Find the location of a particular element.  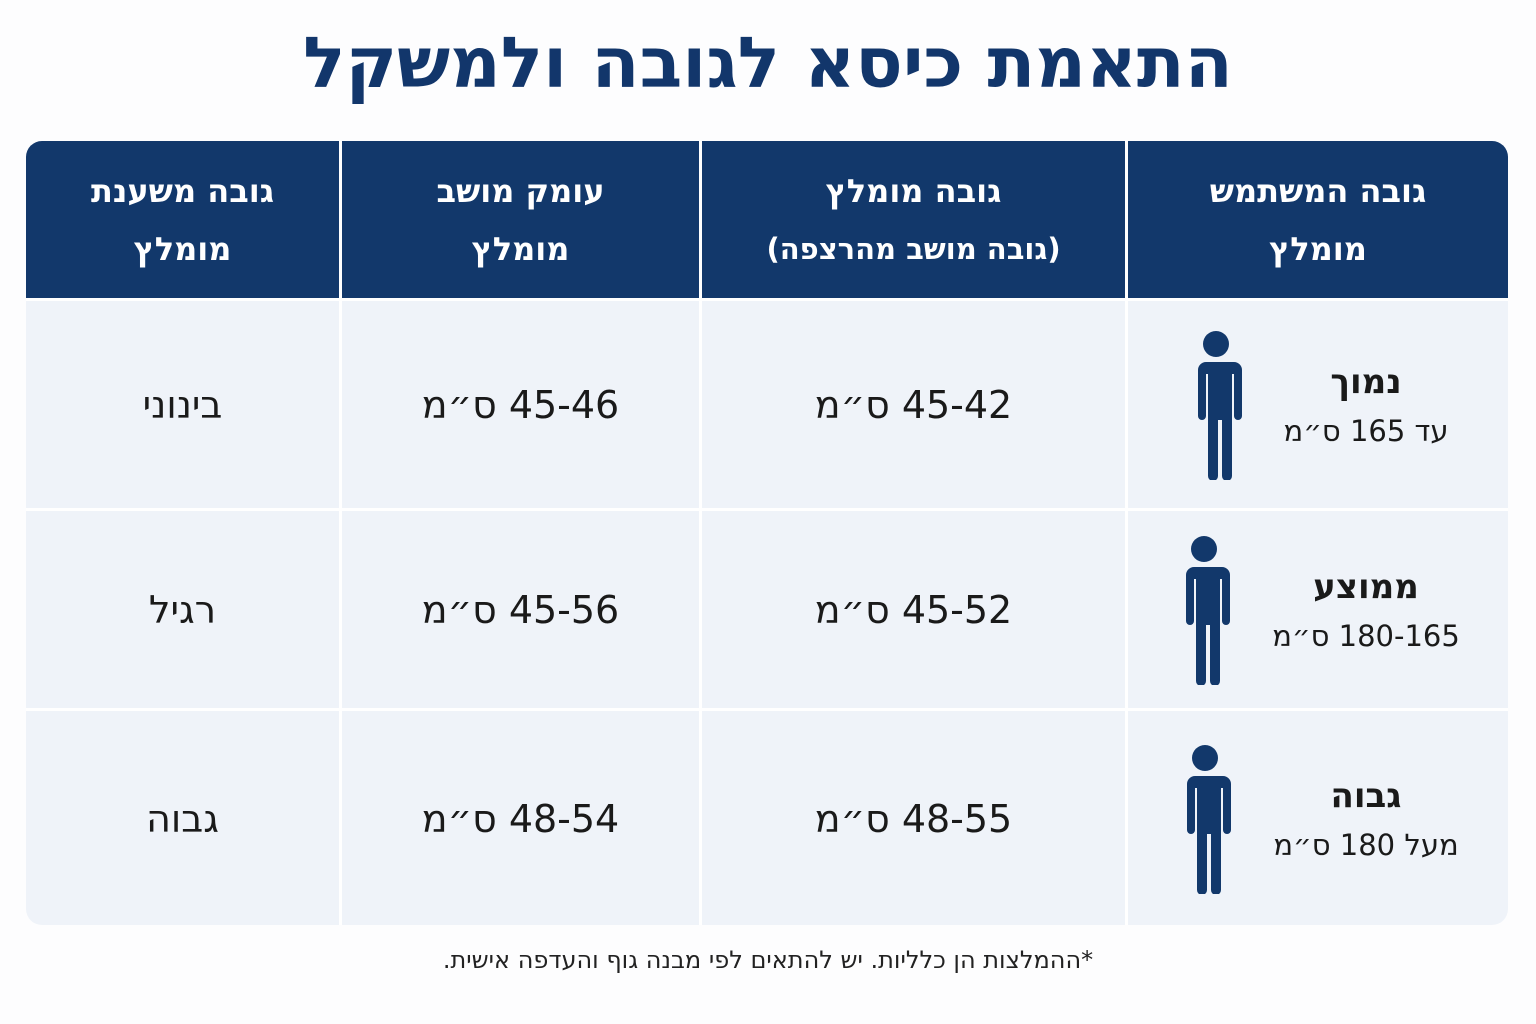

header-seat-height: גובה מומלץ (גובה מושב מהרצפה) is located at coordinates (913, 219).